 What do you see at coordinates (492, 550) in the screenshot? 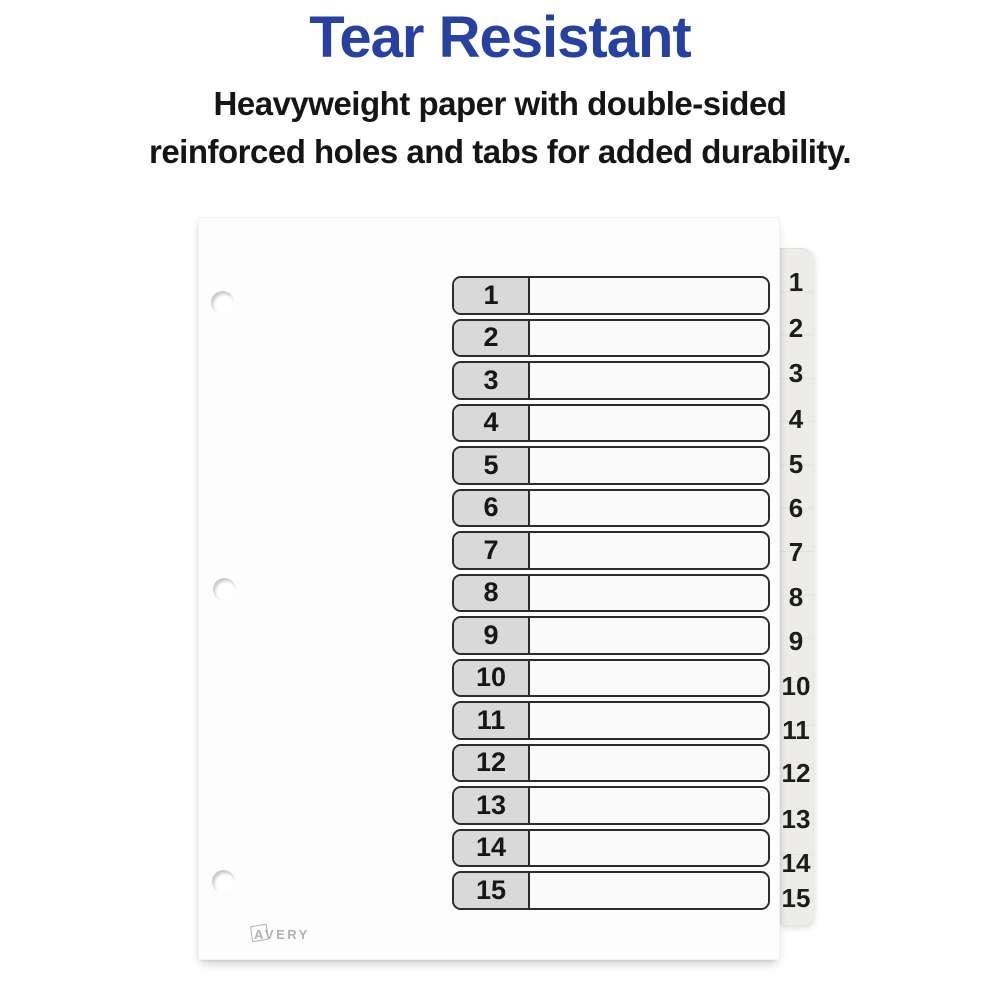
I see `toc-row-number: 7` at bounding box center [492, 550].